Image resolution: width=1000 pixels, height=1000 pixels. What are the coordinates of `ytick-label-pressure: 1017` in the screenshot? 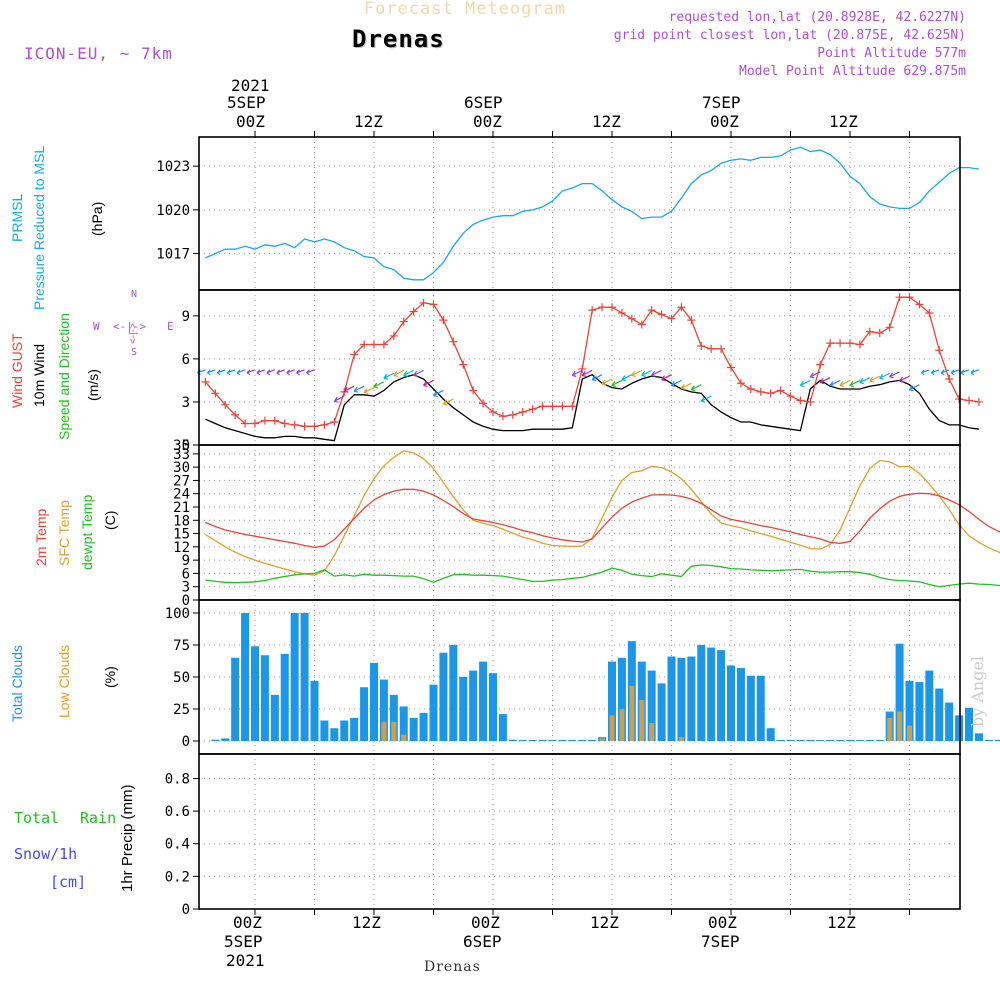 It's located at (173, 255).